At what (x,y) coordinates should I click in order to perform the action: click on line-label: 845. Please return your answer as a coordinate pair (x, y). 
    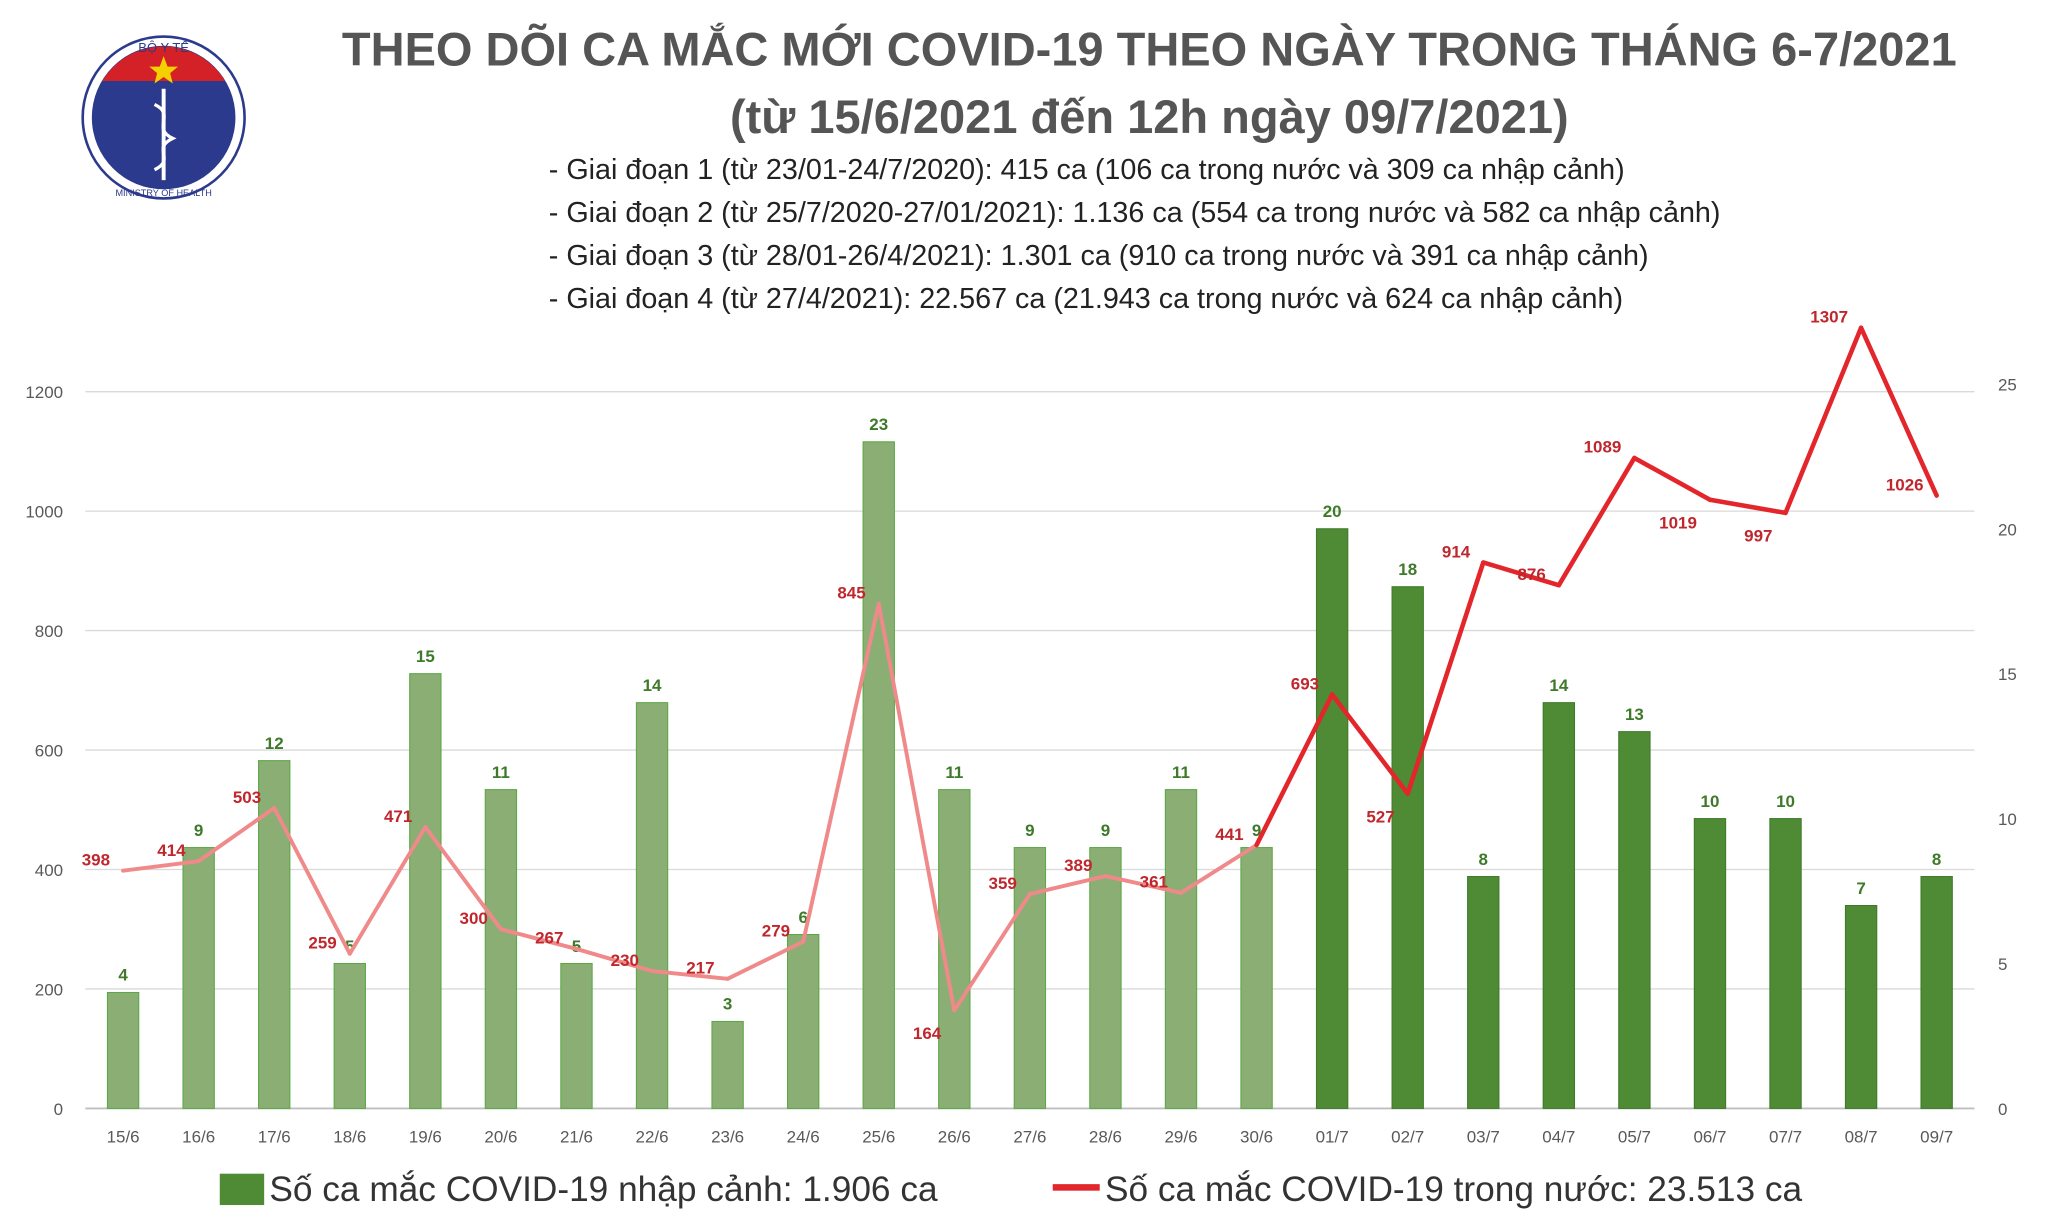
    Looking at the image, I should click on (851, 592).